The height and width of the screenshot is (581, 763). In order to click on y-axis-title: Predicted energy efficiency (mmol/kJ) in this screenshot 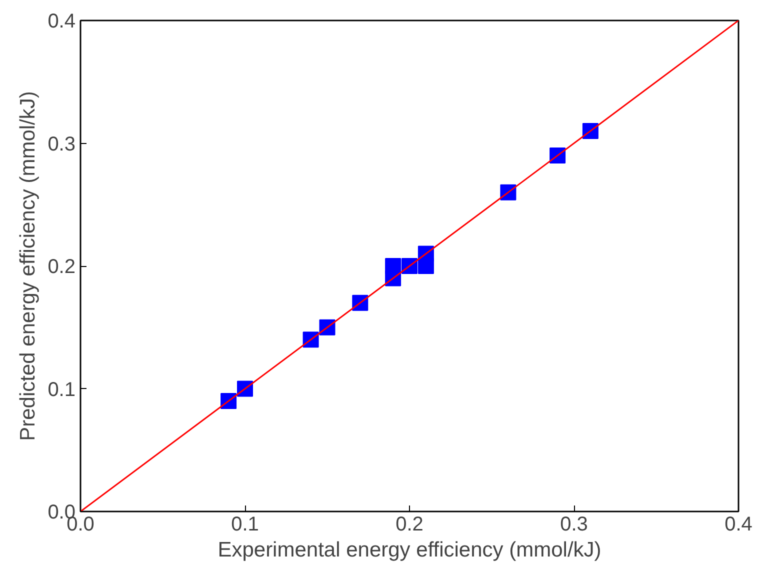, I will do `click(28, 266)`.